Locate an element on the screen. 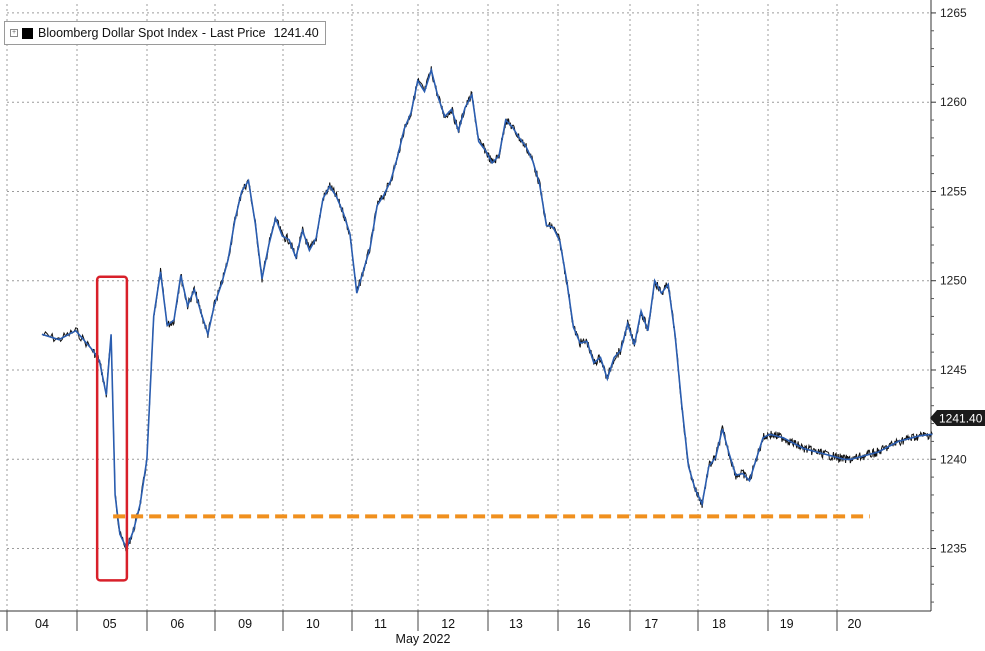 The height and width of the screenshot is (651, 985). y-tick-label: 1265 is located at coordinates (953, 13).